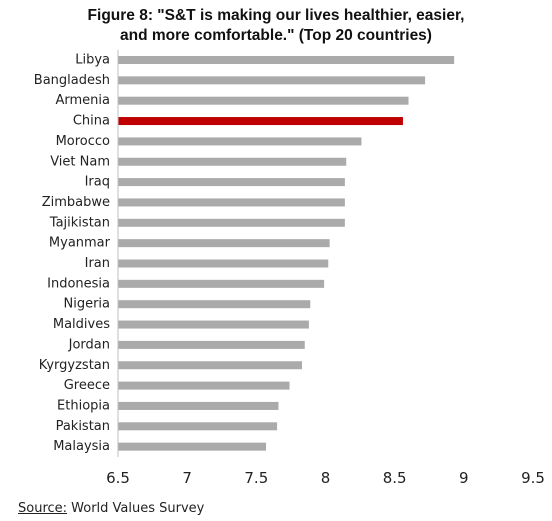 This screenshot has width=552, height=521. What do you see at coordinates (256, 478) in the screenshot?
I see `x-tick-label: 7.5` at bounding box center [256, 478].